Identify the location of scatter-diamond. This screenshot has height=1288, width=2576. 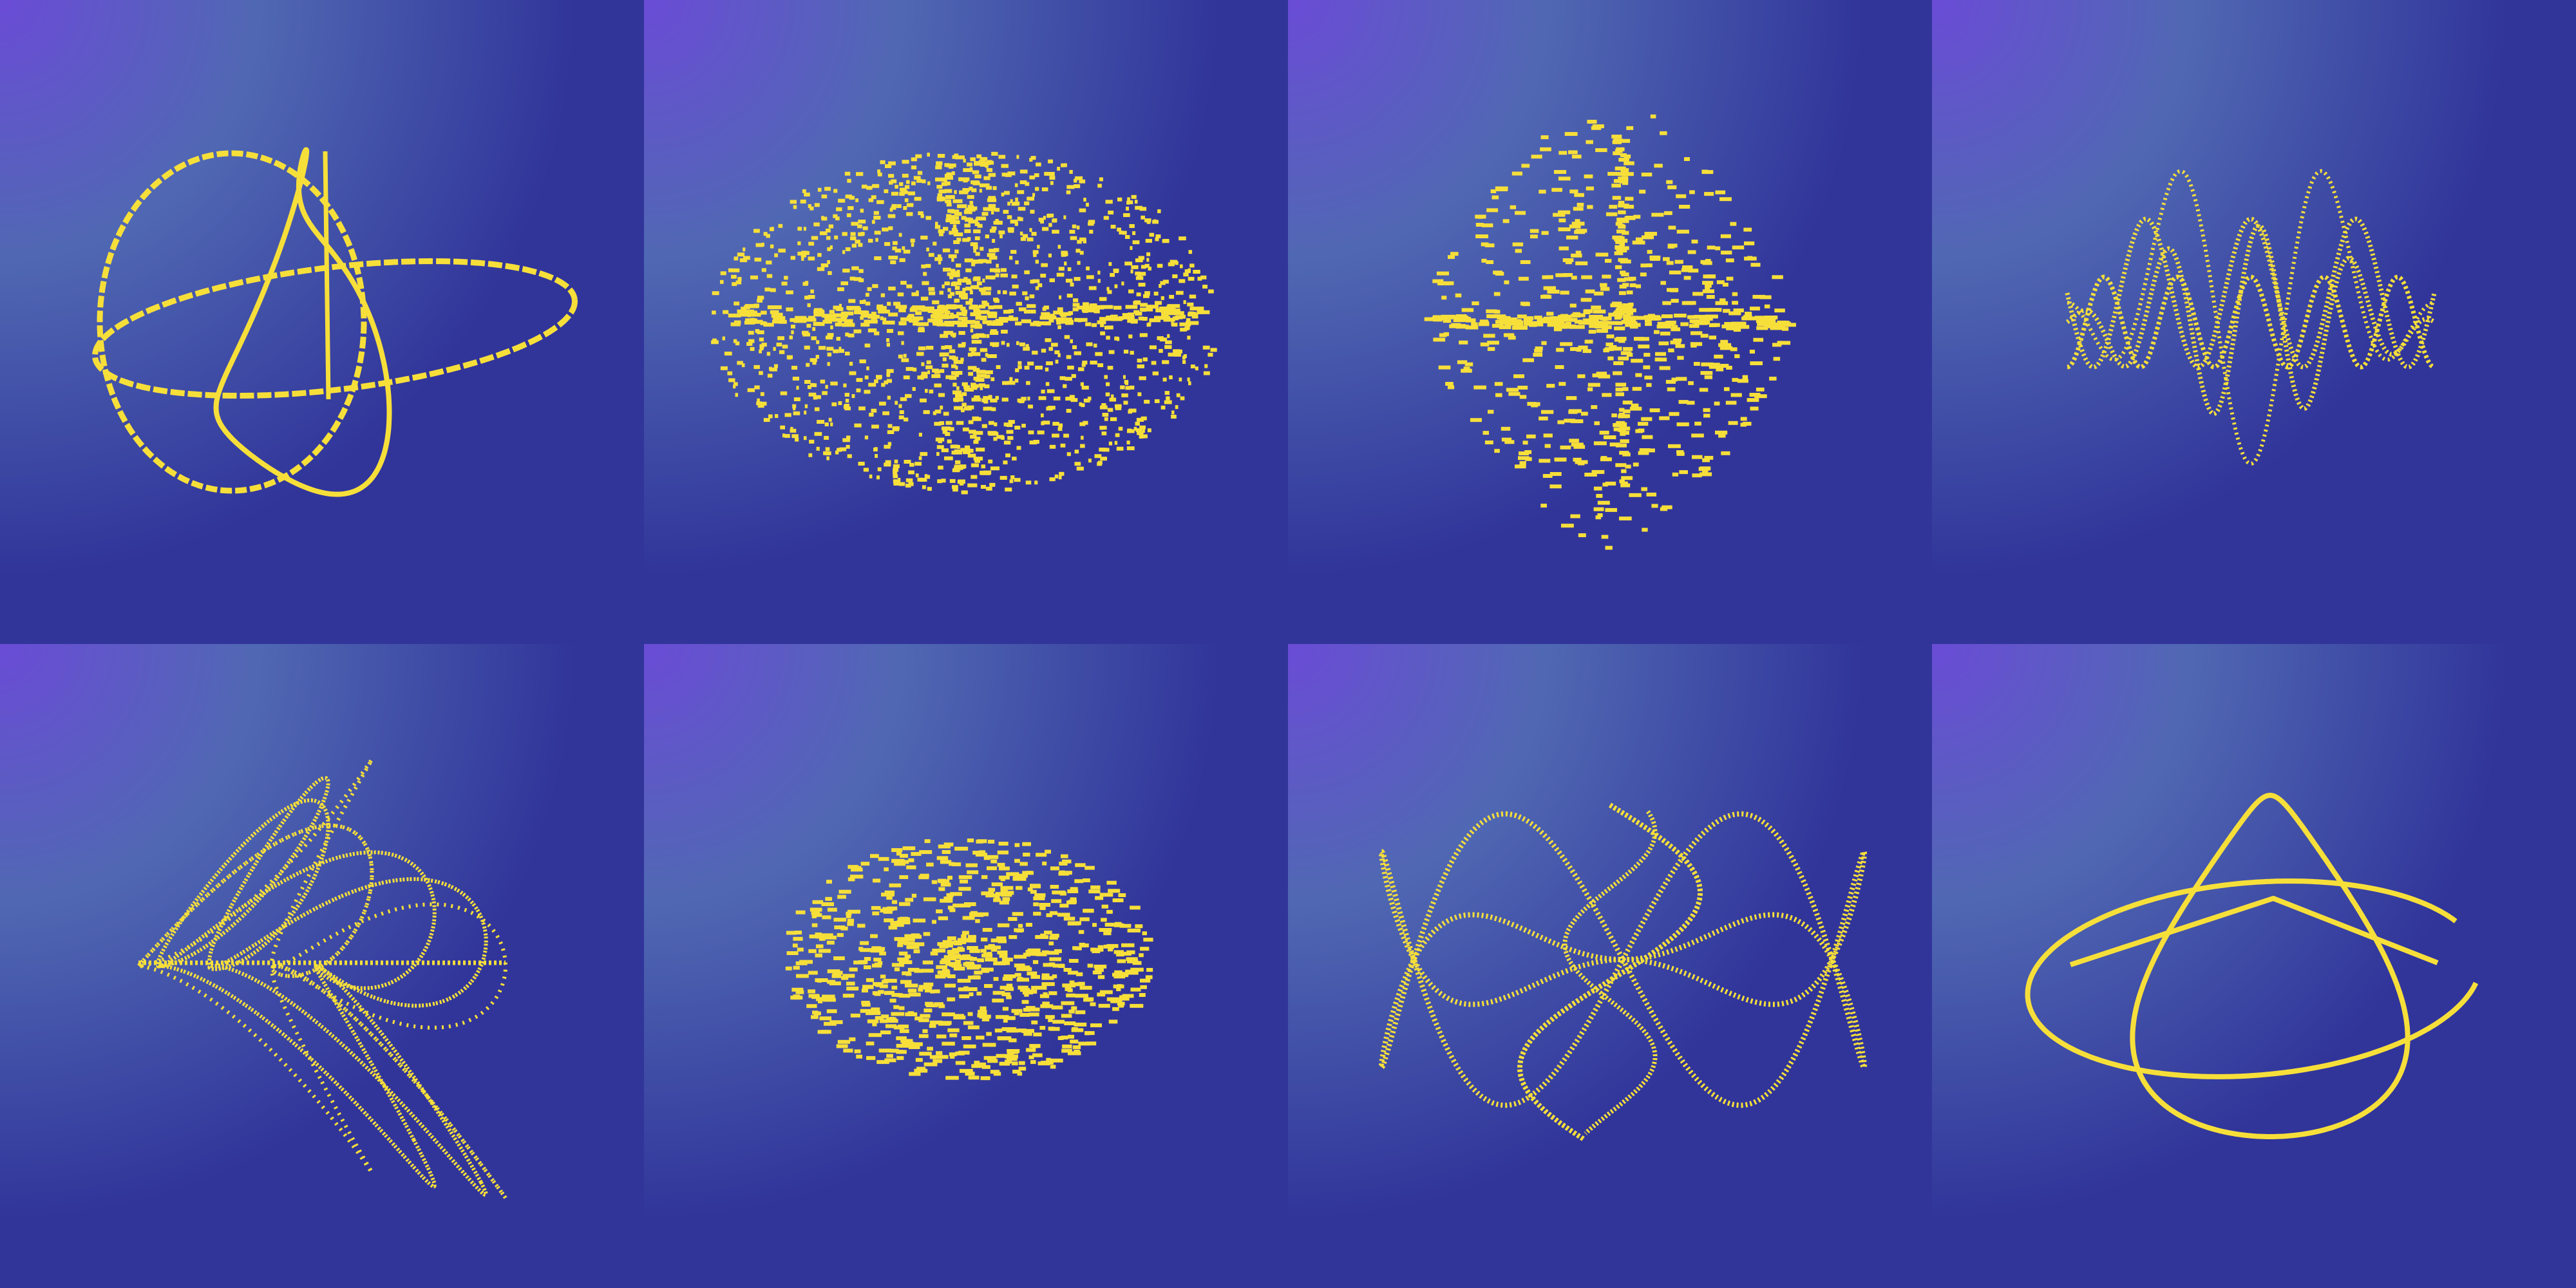
(1610, 332).